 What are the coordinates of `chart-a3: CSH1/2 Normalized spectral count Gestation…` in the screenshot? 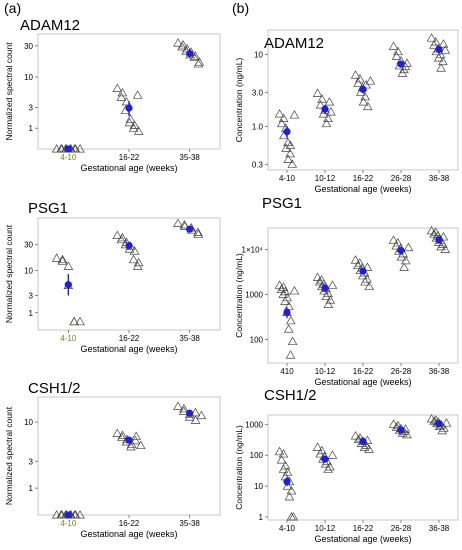 It's located at (112, 459).